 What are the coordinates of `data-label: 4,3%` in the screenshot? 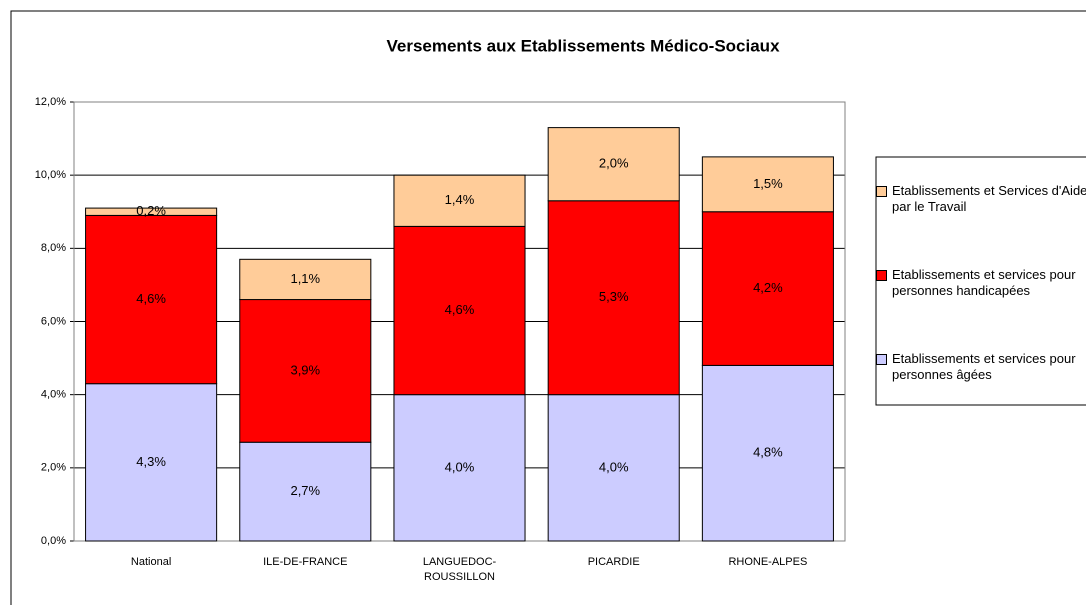 It's located at (151, 461).